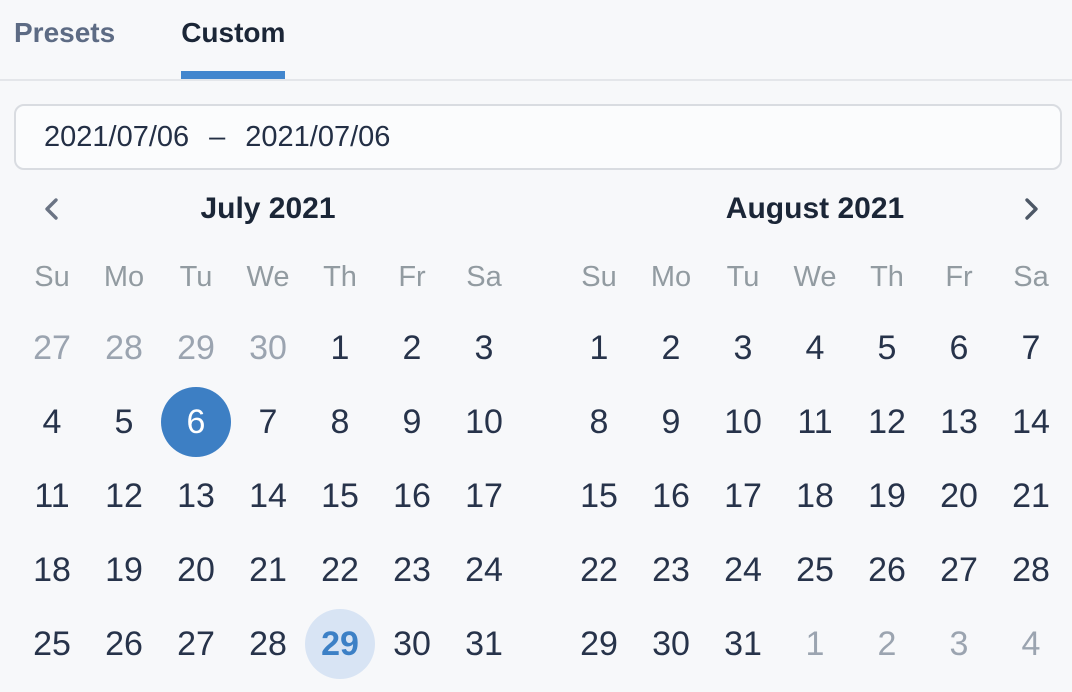 The image size is (1072, 692). What do you see at coordinates (599, 276) in the screenshot?
I see `weekday-label: Su` at bounding box center [599, 276].